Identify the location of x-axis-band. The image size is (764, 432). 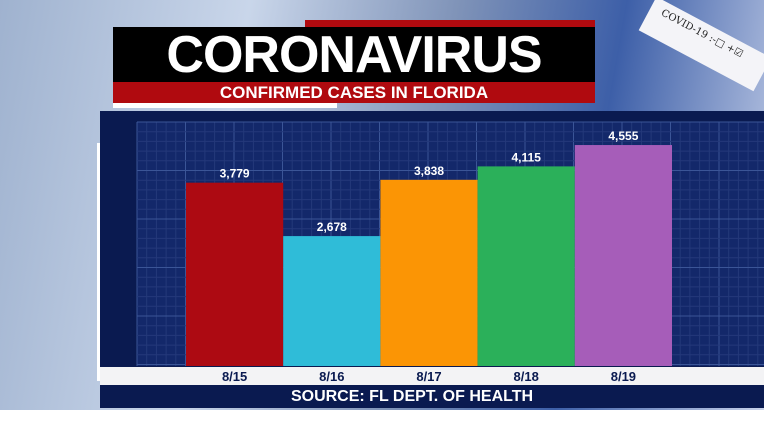
(432, 376).